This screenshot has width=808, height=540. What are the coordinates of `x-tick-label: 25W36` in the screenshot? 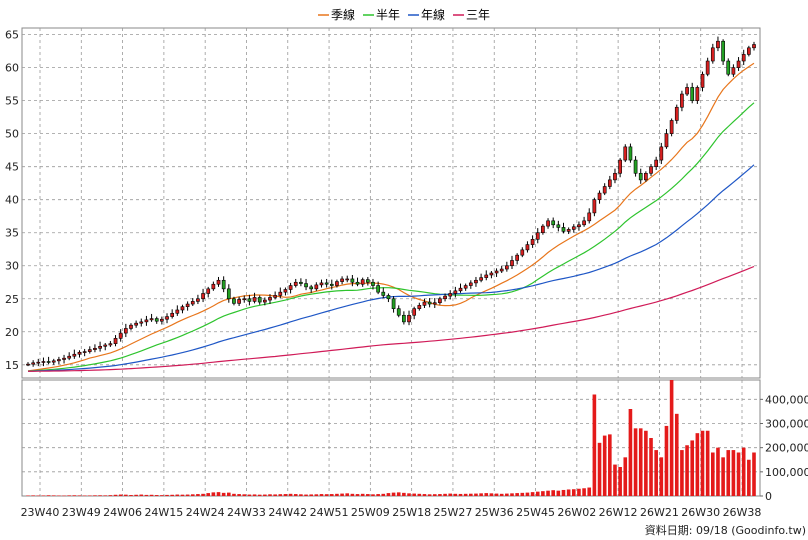 It's located at (494, 512).